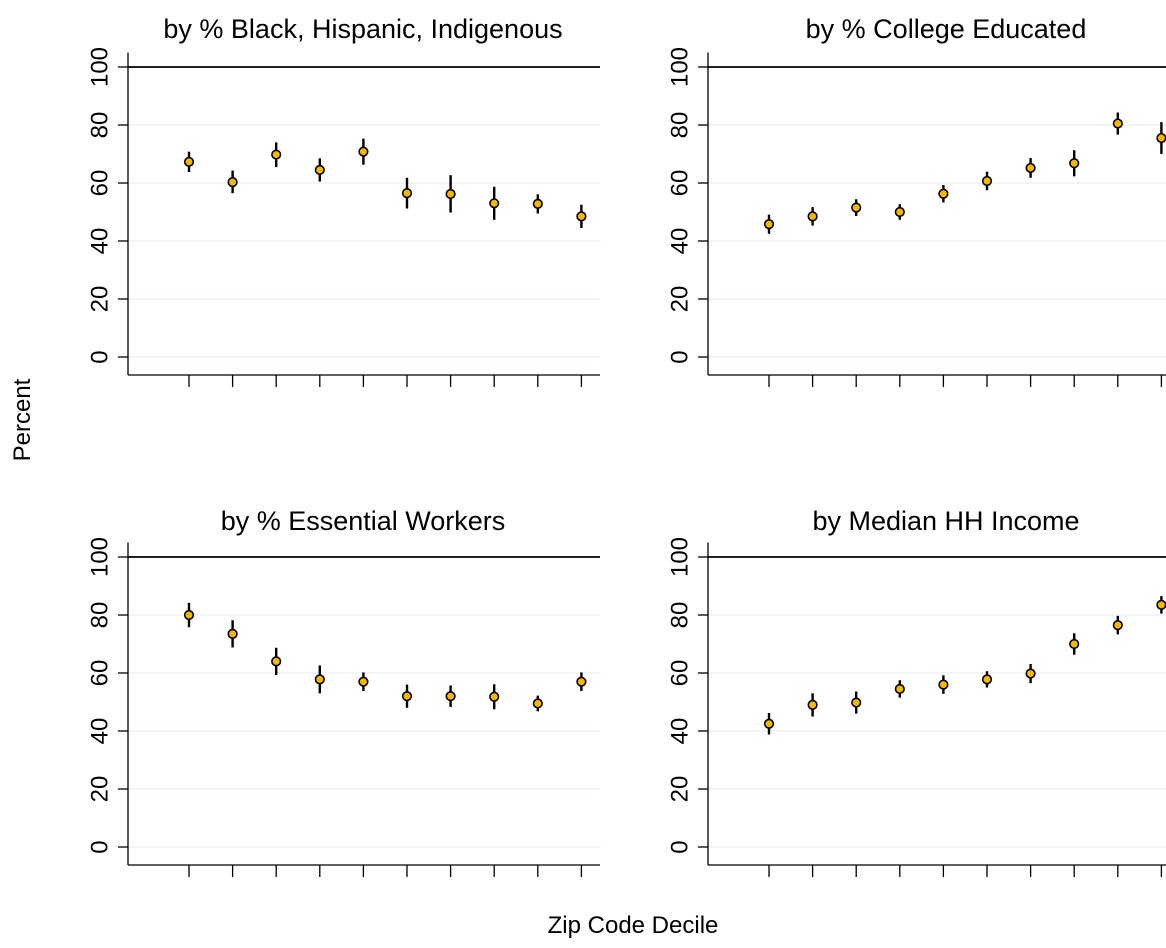 The height and width of the screenshot is (948, 1166). I want to click on panel-title: by Median HH Income, so click(945, 521).